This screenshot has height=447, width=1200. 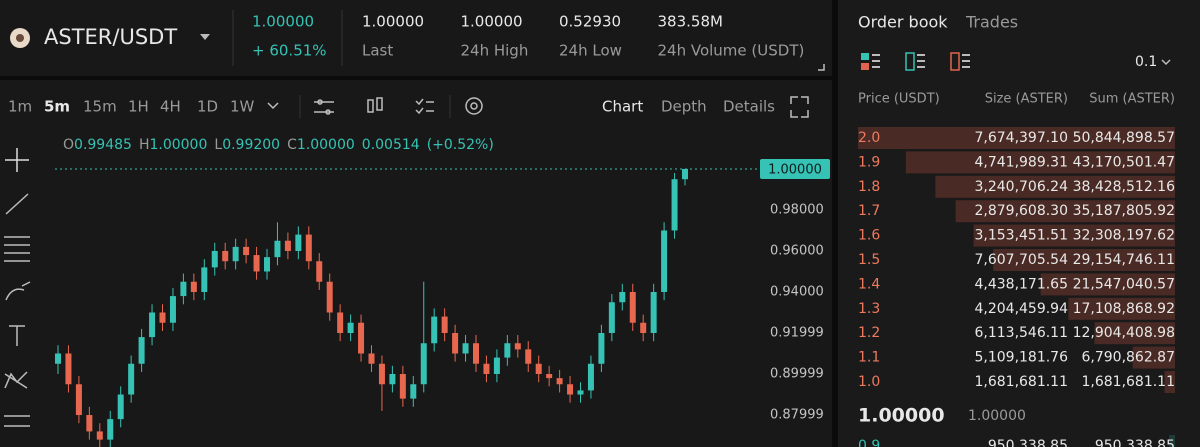 What do you see at coordinates (218, 145) in the screenshot?
I see `ohlc-key: L` at bounding box center [218, 145].